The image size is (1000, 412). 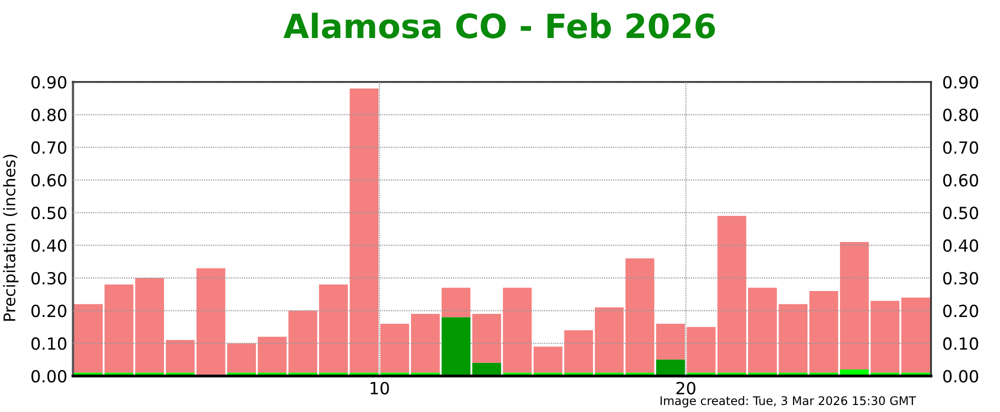 I want to click on y-tick-label: 0.10, so click(x=48, y=343).